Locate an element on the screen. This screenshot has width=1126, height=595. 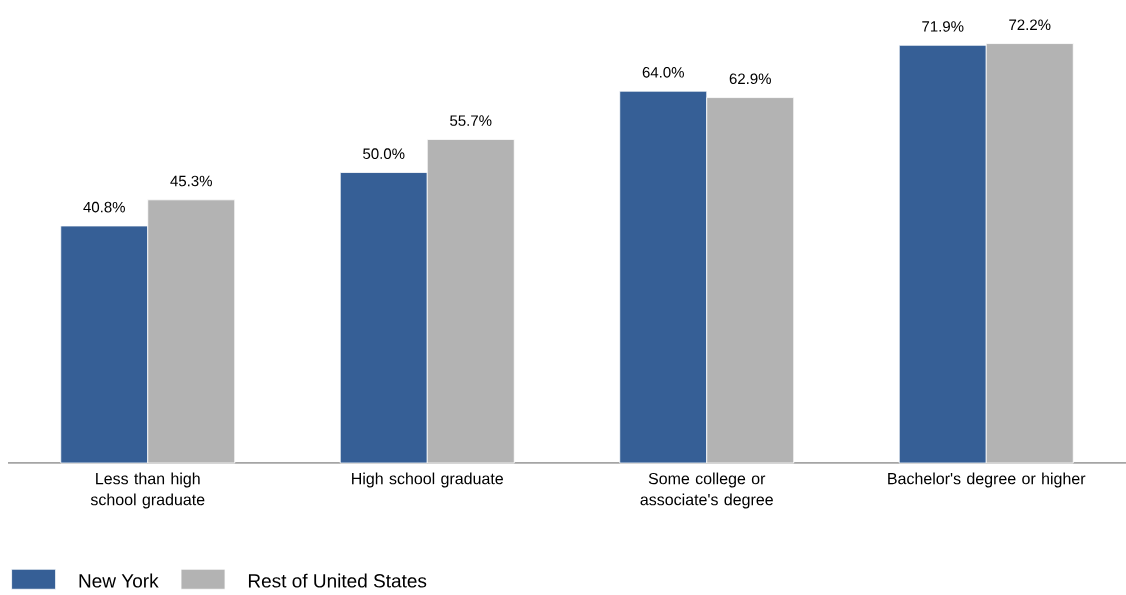
legend-label: New York is located at coordinates (119, 580).